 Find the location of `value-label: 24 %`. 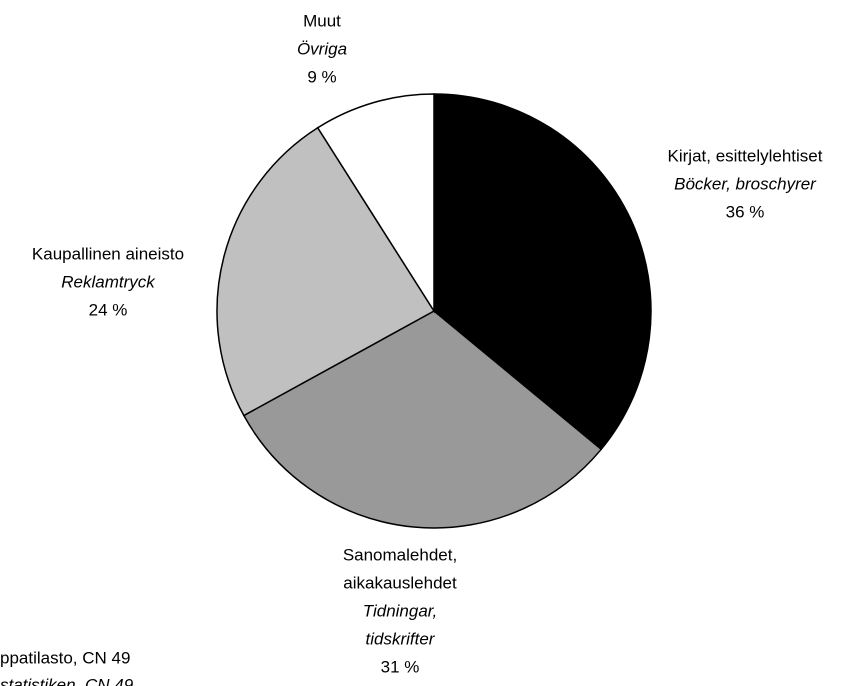

value-label: 24 % is located at coordinates (108, 309).